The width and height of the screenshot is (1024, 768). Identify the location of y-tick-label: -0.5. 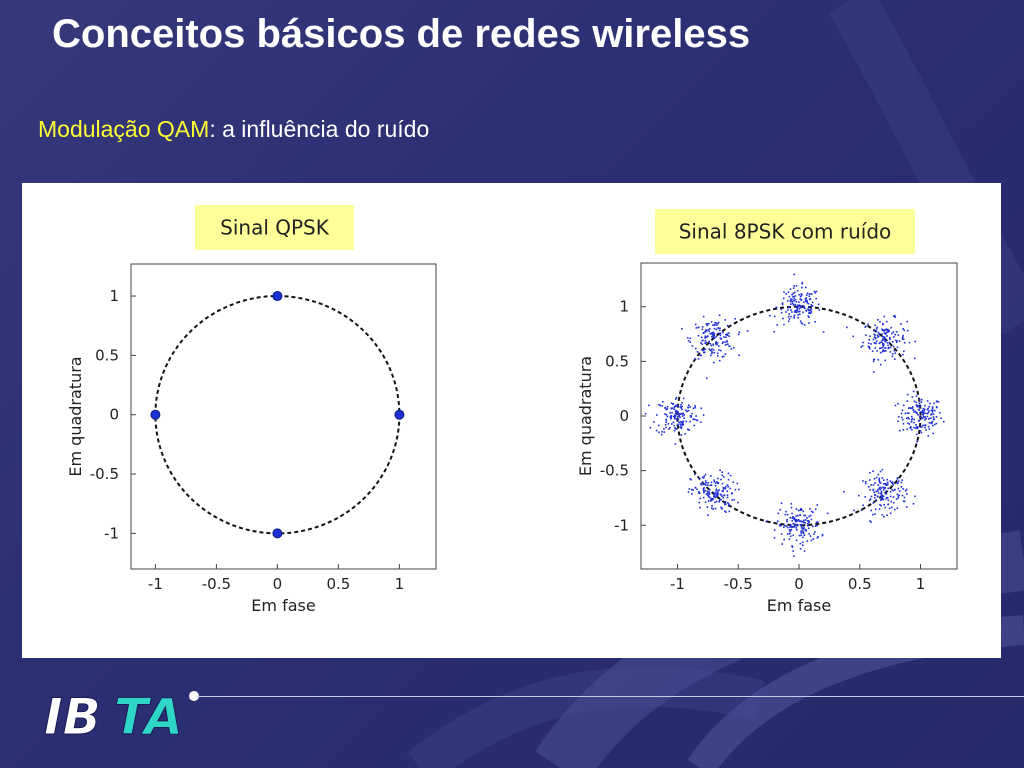
(104, 474).